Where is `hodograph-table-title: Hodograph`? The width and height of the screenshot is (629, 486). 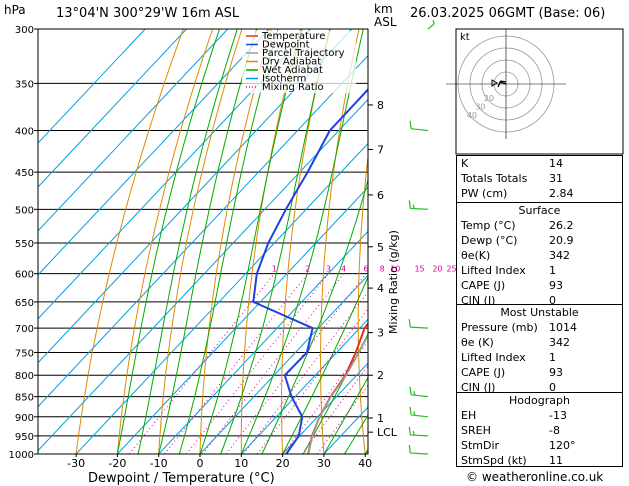 hodograph-table-title: Hodograph is located at coordinates (539, 400).